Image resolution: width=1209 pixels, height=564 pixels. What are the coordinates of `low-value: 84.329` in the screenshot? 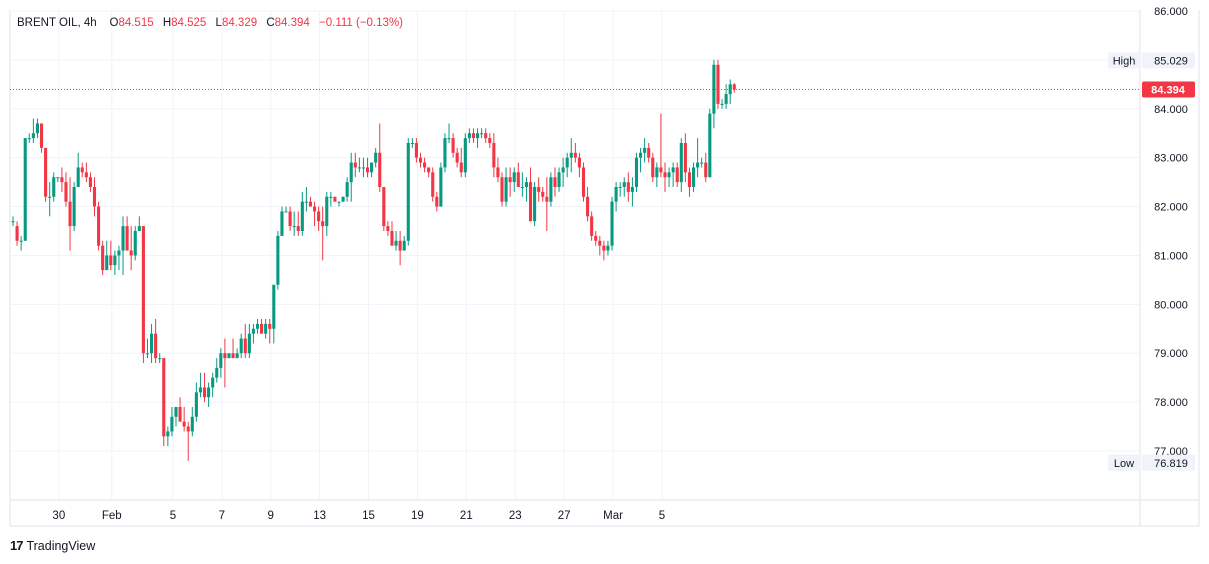 It's located at (239, 23).